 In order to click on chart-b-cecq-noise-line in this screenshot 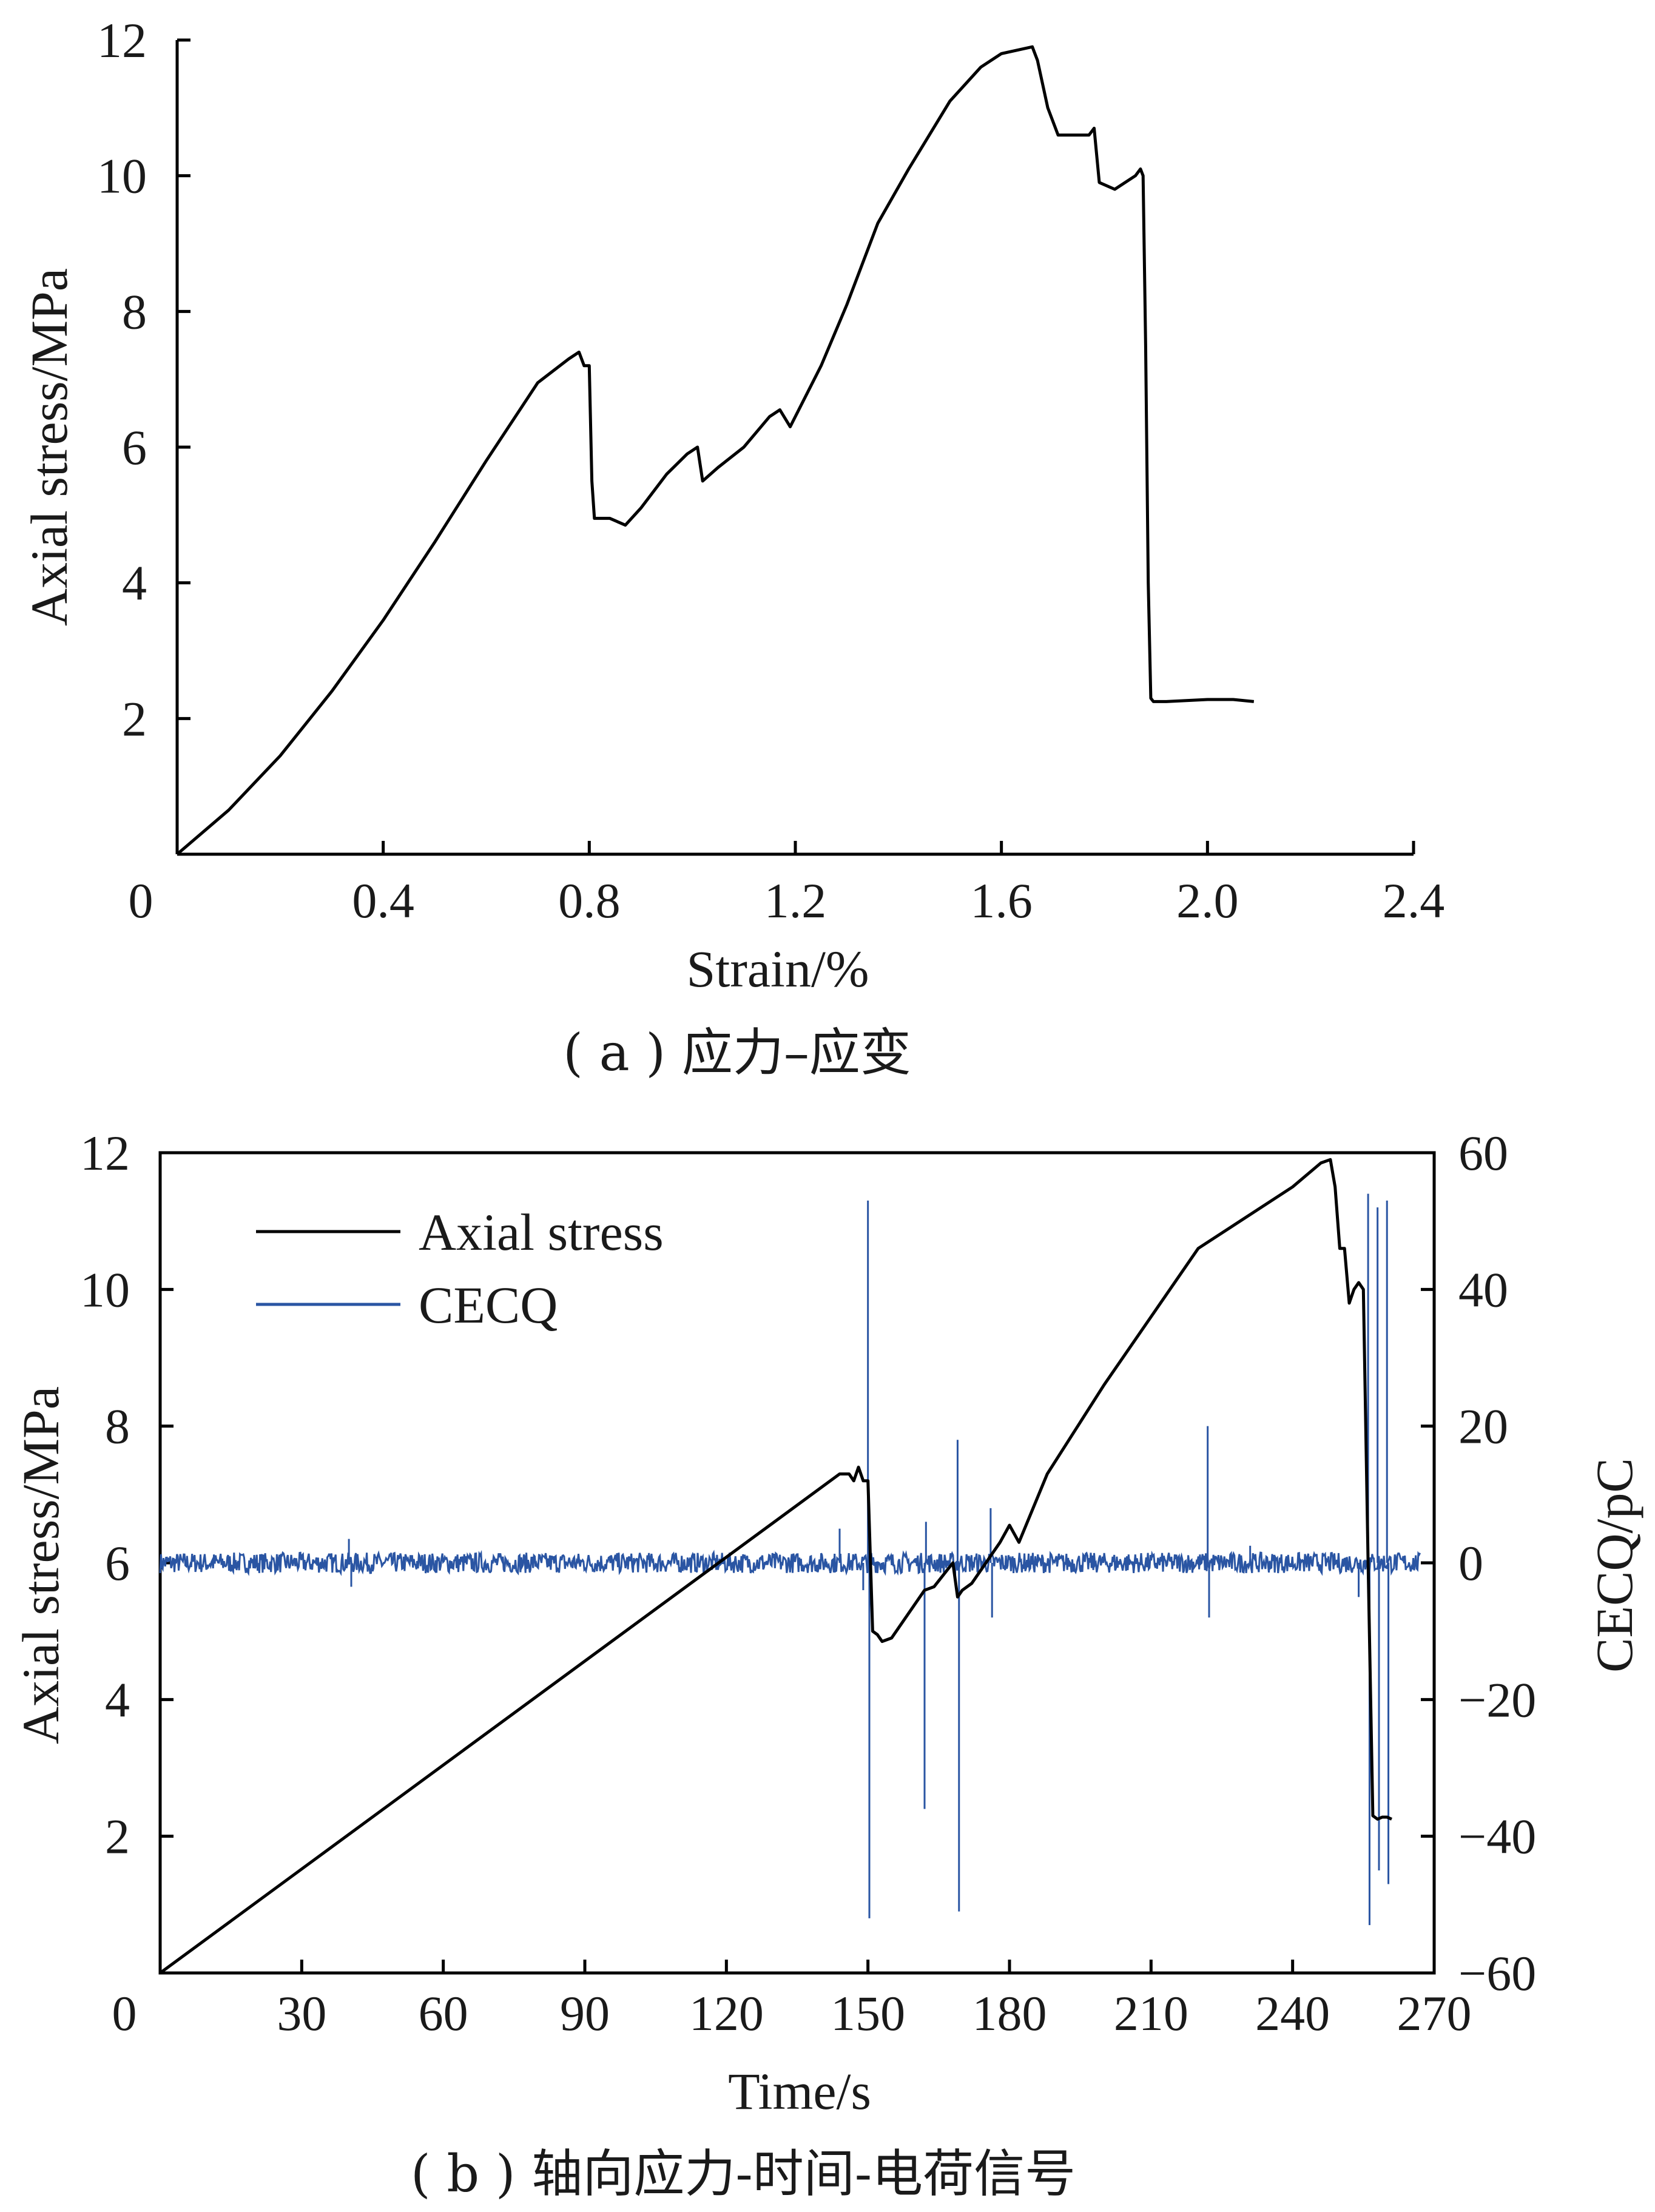, I will do `click(790, 1562)`.